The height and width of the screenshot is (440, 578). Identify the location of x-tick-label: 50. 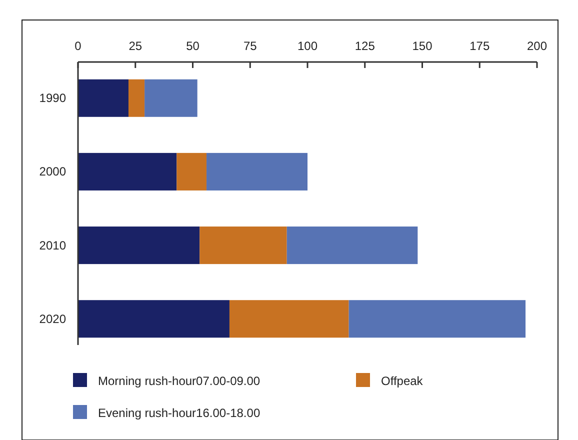
(193, 46).